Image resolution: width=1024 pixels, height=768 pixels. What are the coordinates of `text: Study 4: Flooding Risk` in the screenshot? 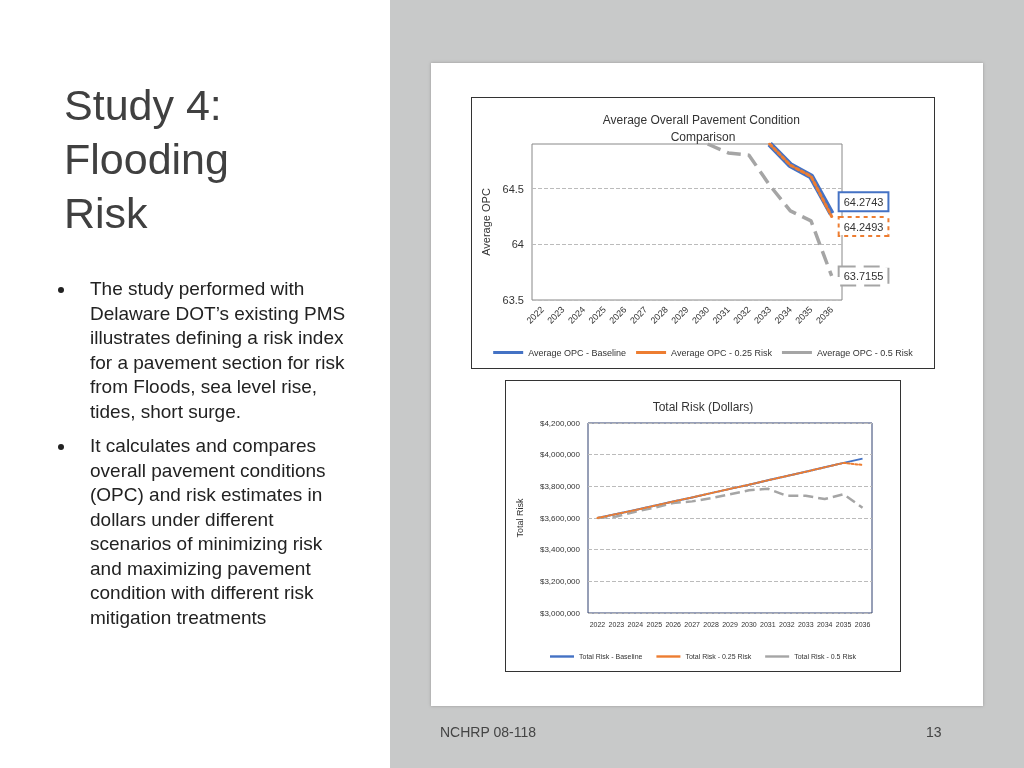 It's located at (147, 159).